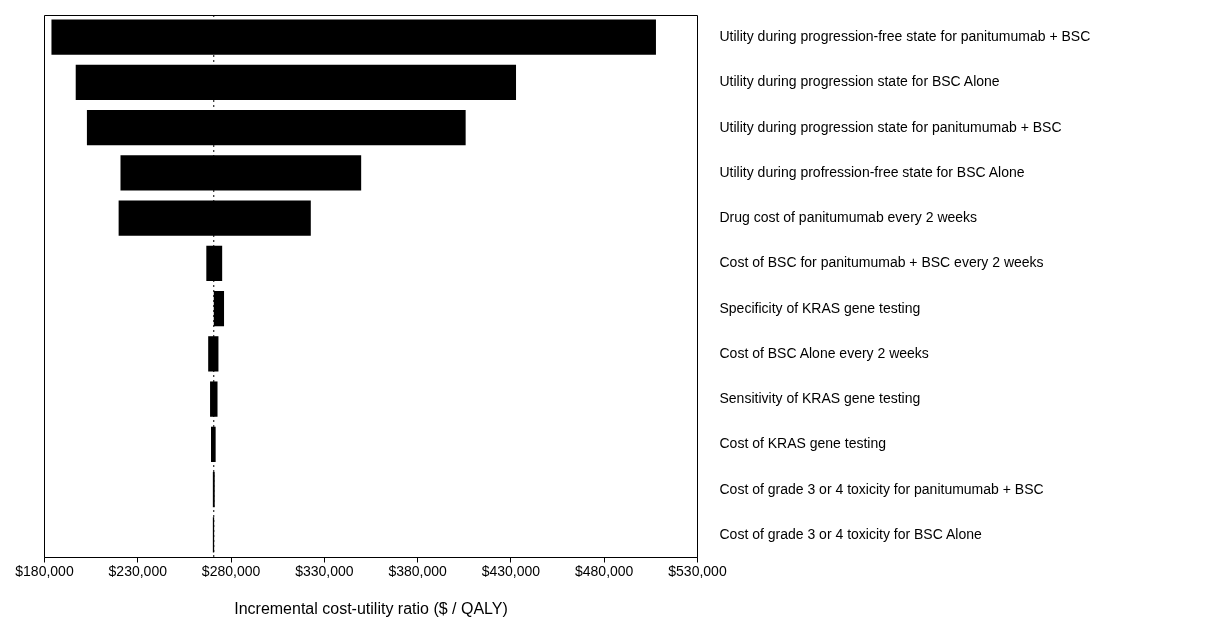  What do you see at coordinates (890, 126) in the screenshot?
I see `y-tick-label: Utility during progression state for panitumumab + BSC` at bounding box center [890, 126].